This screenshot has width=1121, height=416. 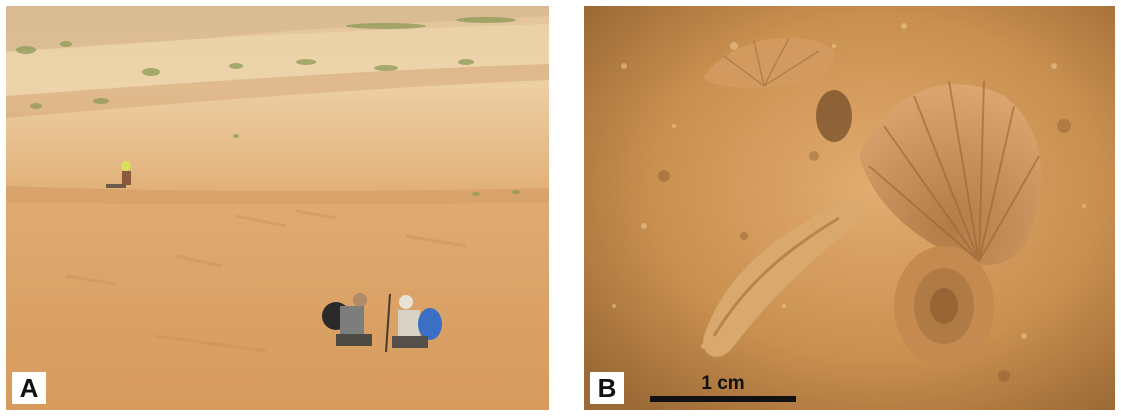 What do you see at coordinates (29, 388) in the screenshot?
I see `panel-label-a: A` at bounding box center [29, 388].